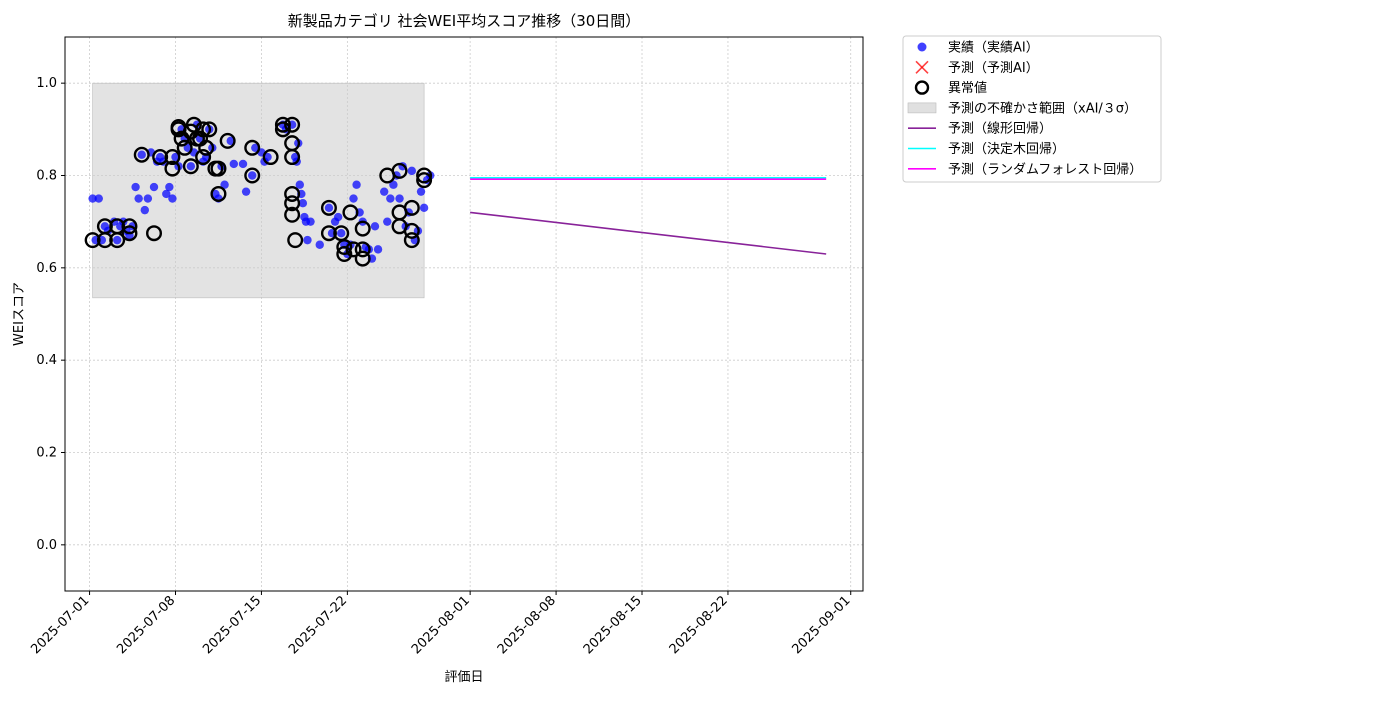 The image size is (1400, 704). What do you see at coordinates (1000, 129) in the screenshot?
I see `legend-label: 予測（線形回帰）` at bounding box center [1000, 129].